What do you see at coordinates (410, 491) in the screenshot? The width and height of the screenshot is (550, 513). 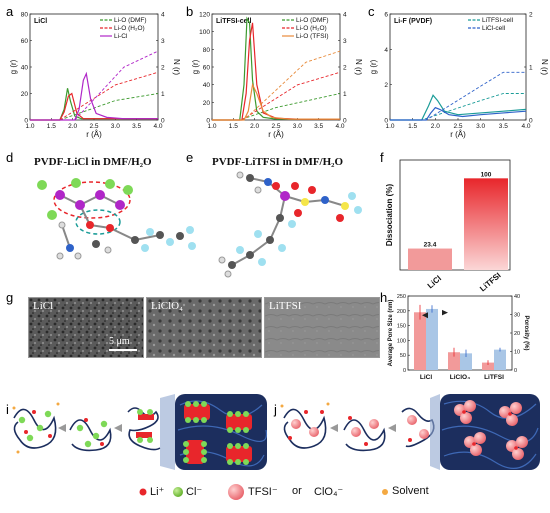 I see `legend-solvent-label: Solvent` at bounding box center [410, 491].